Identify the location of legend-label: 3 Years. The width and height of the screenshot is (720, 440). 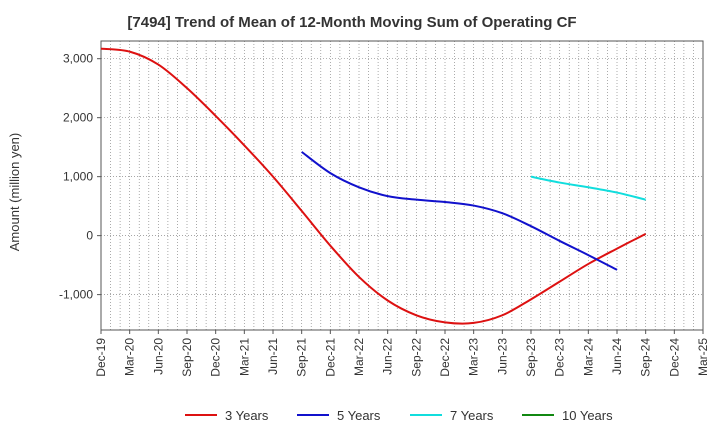
(247, 415).